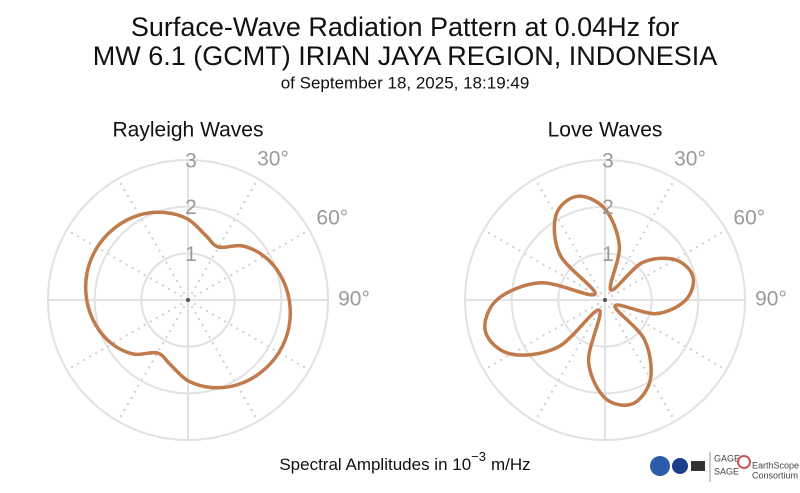 This screenshot has width=800, height=493. I want to click on logo-text: Consortium, so click(775, 475).